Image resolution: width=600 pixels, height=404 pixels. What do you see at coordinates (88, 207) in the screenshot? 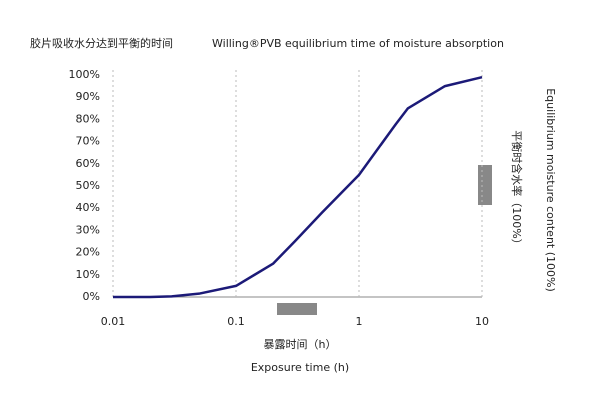
I see `y-tick-label: 40%` at bounding box center [88, 207].